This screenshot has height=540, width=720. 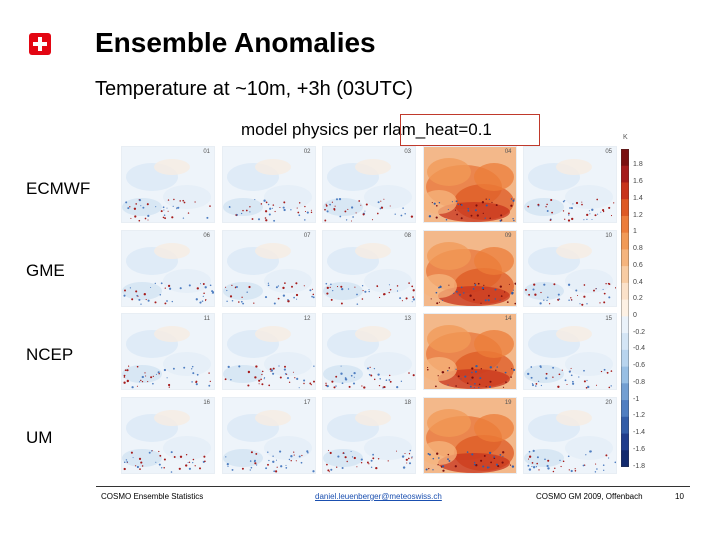 I want to click on panel-number: 08, so click(x=407, y=235).